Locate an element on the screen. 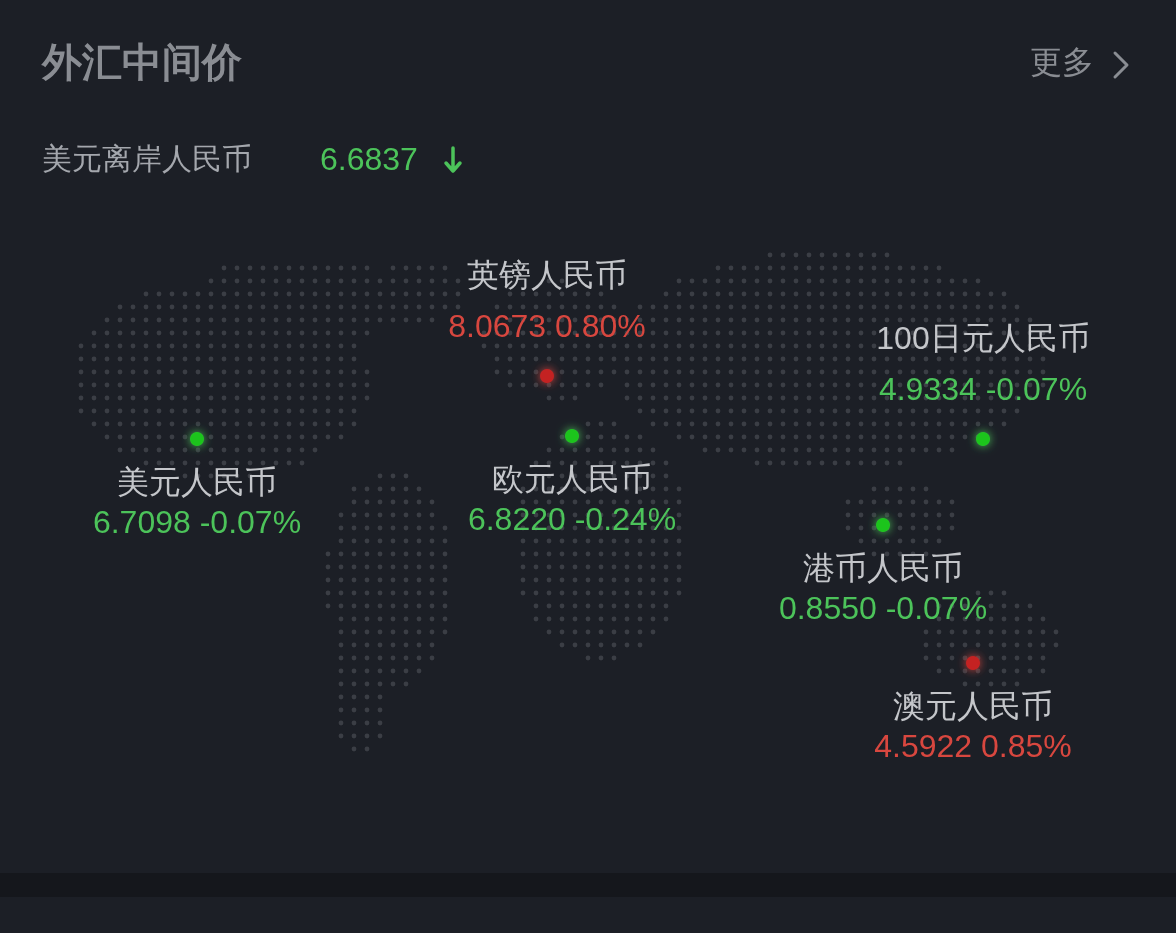 This screenshot has width=1176, height=933. data-label: 6.7098 -0.07% is located at coordinates (197, 522).